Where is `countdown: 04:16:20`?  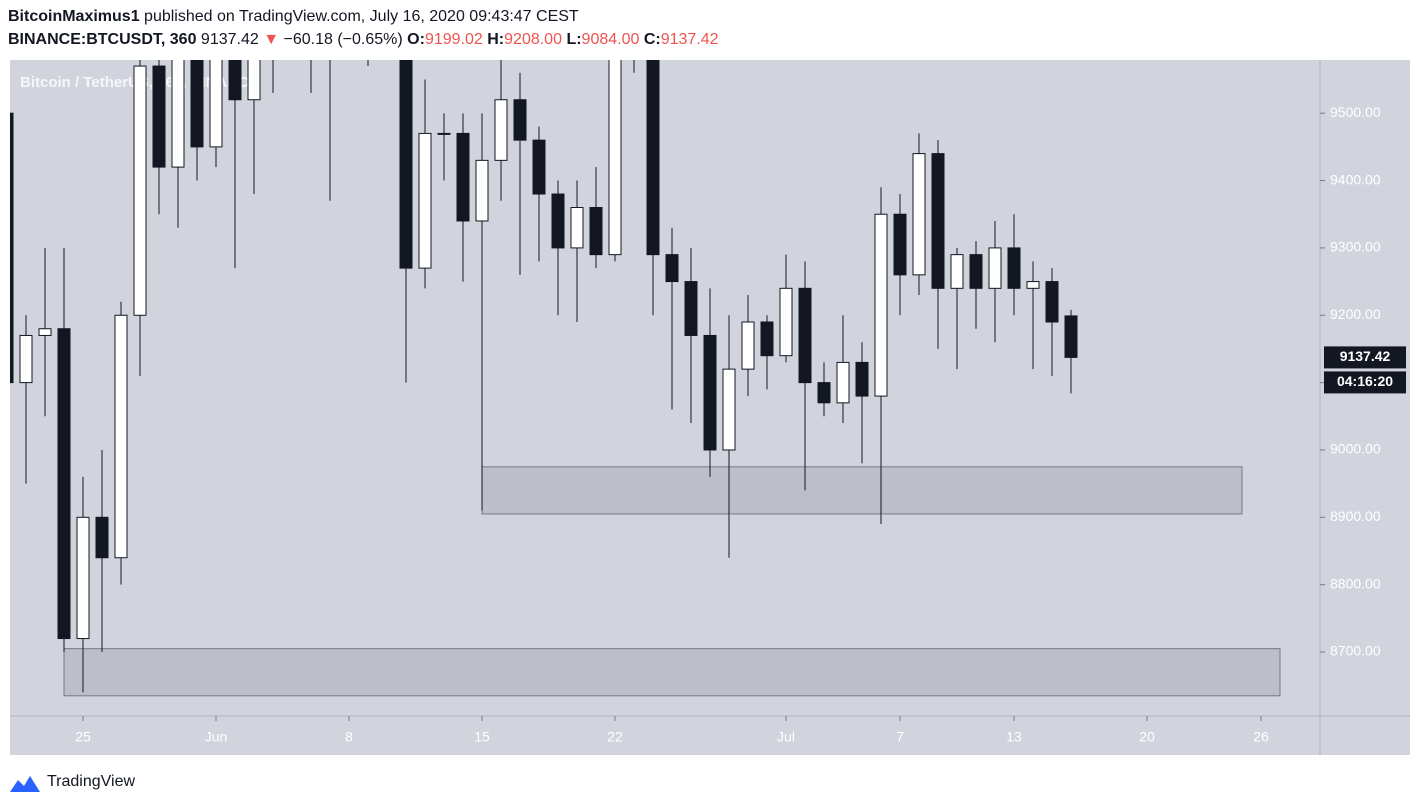 countdown: 04:16:20 is located at coordinates (1365, 381).